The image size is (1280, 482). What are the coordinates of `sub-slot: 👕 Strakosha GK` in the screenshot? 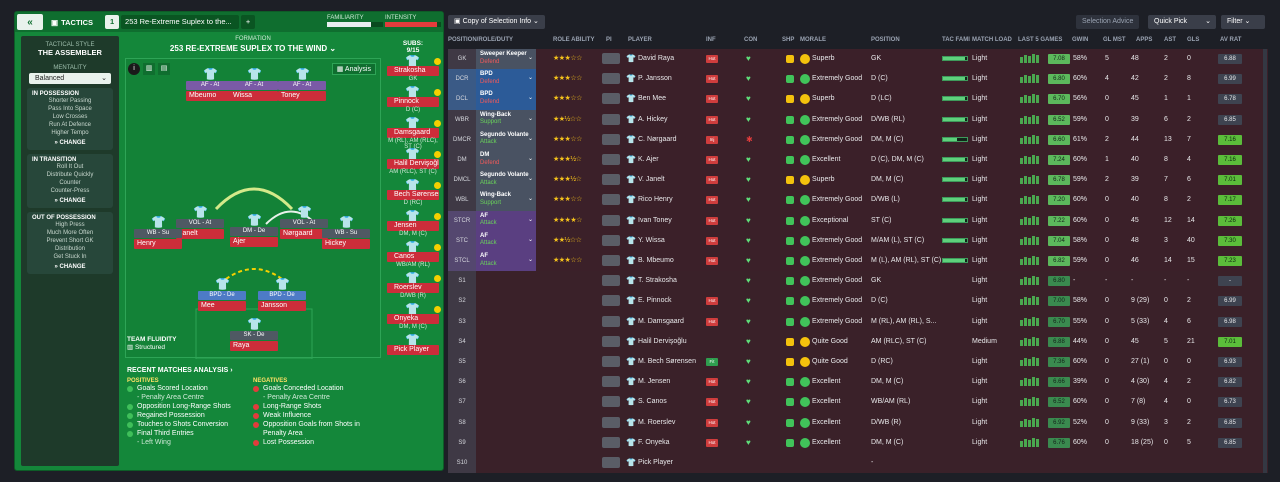 It's located at (413, 69).